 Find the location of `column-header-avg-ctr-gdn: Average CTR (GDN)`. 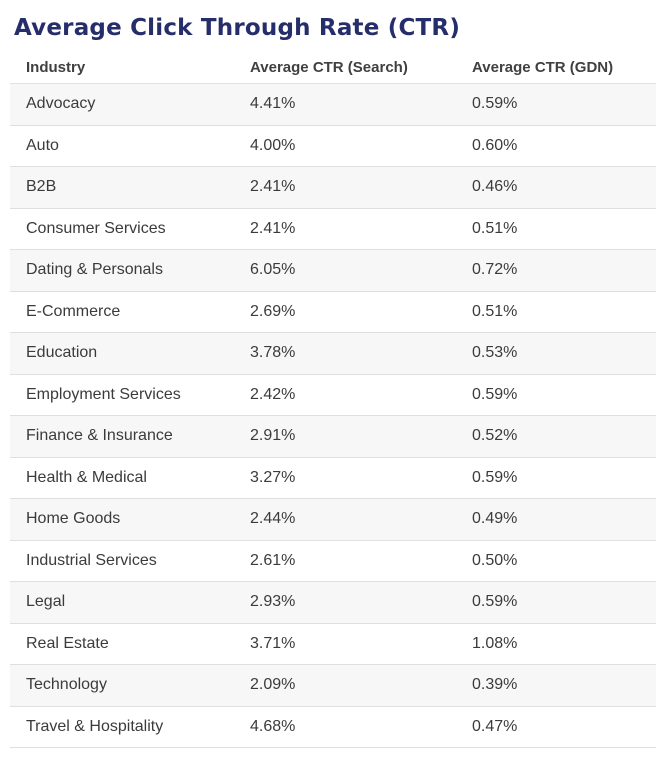

column-header-avg-ctr-gdn: Average CTR (GDN) is located at coordinates (543, 67).